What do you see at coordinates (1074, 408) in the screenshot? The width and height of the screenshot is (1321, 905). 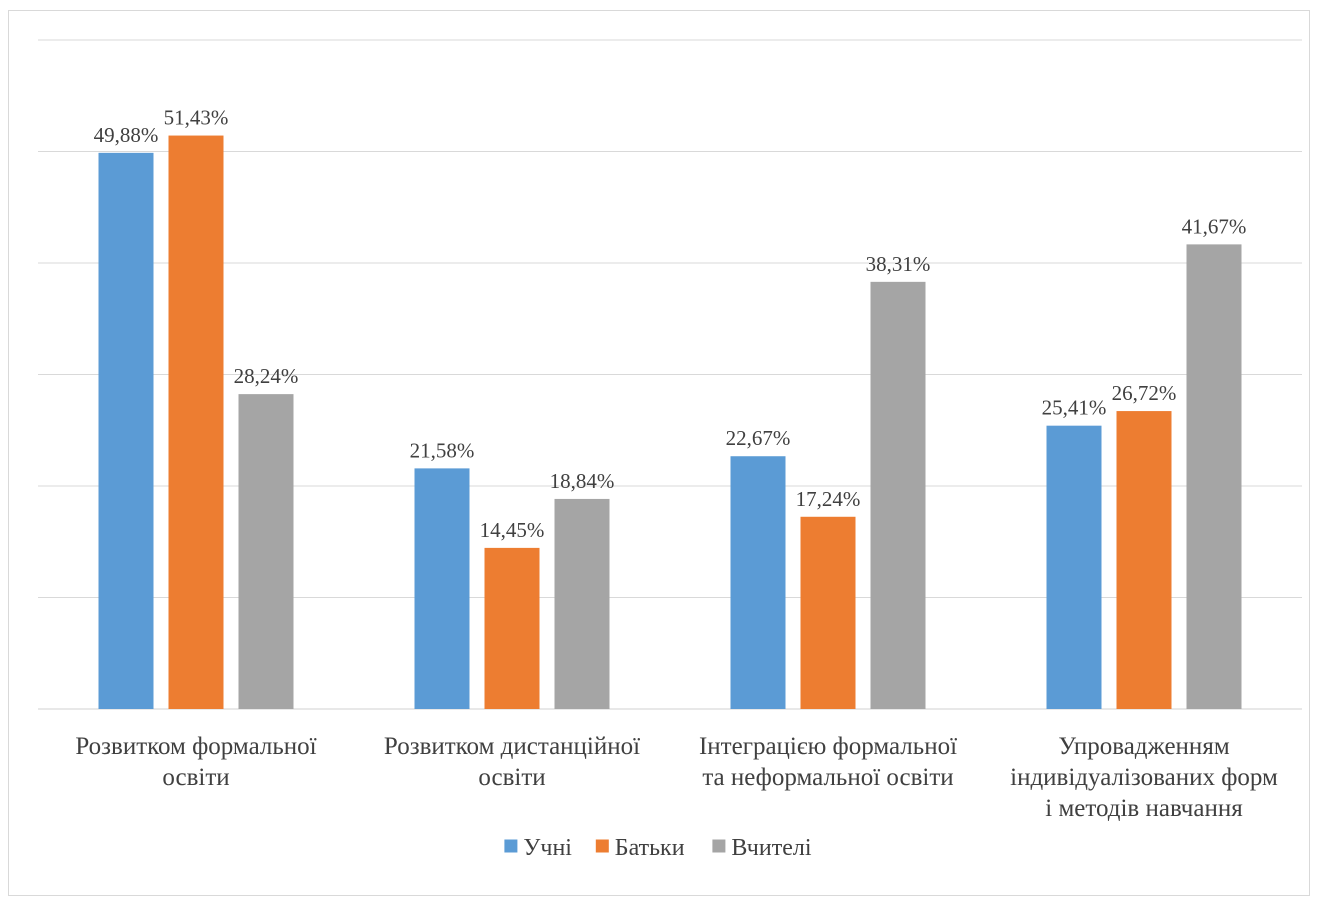 I see `data-label: 25,41%` at bounding box center [1074, 408].